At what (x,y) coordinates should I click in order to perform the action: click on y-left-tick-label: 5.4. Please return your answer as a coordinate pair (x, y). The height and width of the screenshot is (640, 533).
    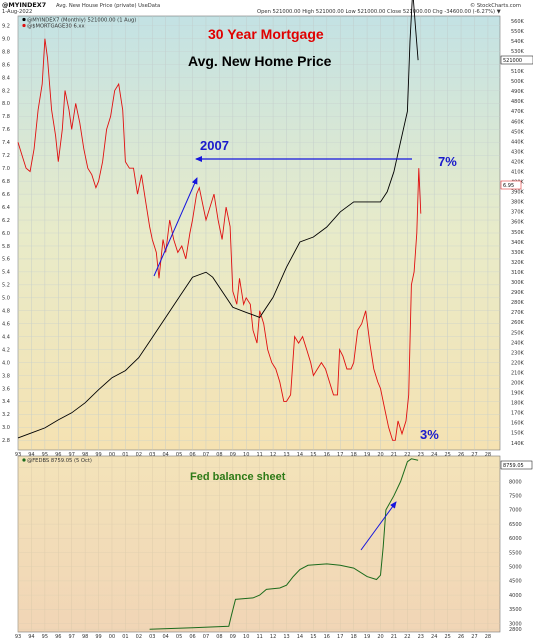
    Looking at the image, I should click on (6, 273).